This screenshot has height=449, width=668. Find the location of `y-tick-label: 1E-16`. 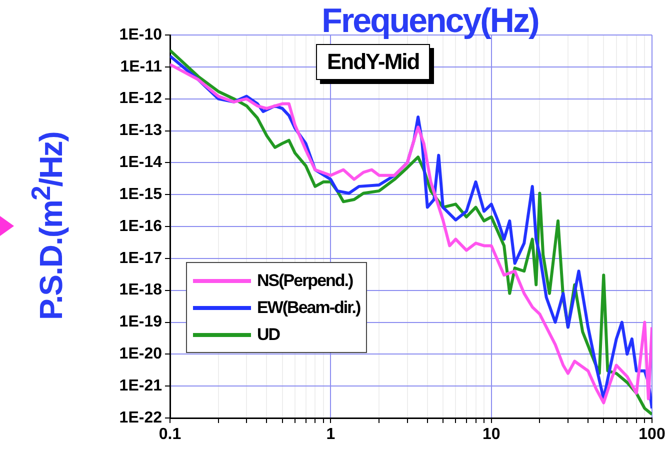

y-tick-label: 1E-16 is located at coordinates (140, 226).